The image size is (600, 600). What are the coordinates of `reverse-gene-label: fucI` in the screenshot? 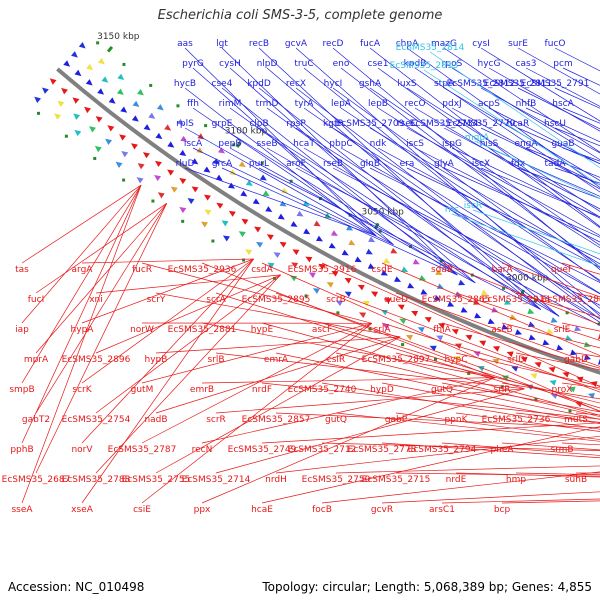 It's located at (36, 300).